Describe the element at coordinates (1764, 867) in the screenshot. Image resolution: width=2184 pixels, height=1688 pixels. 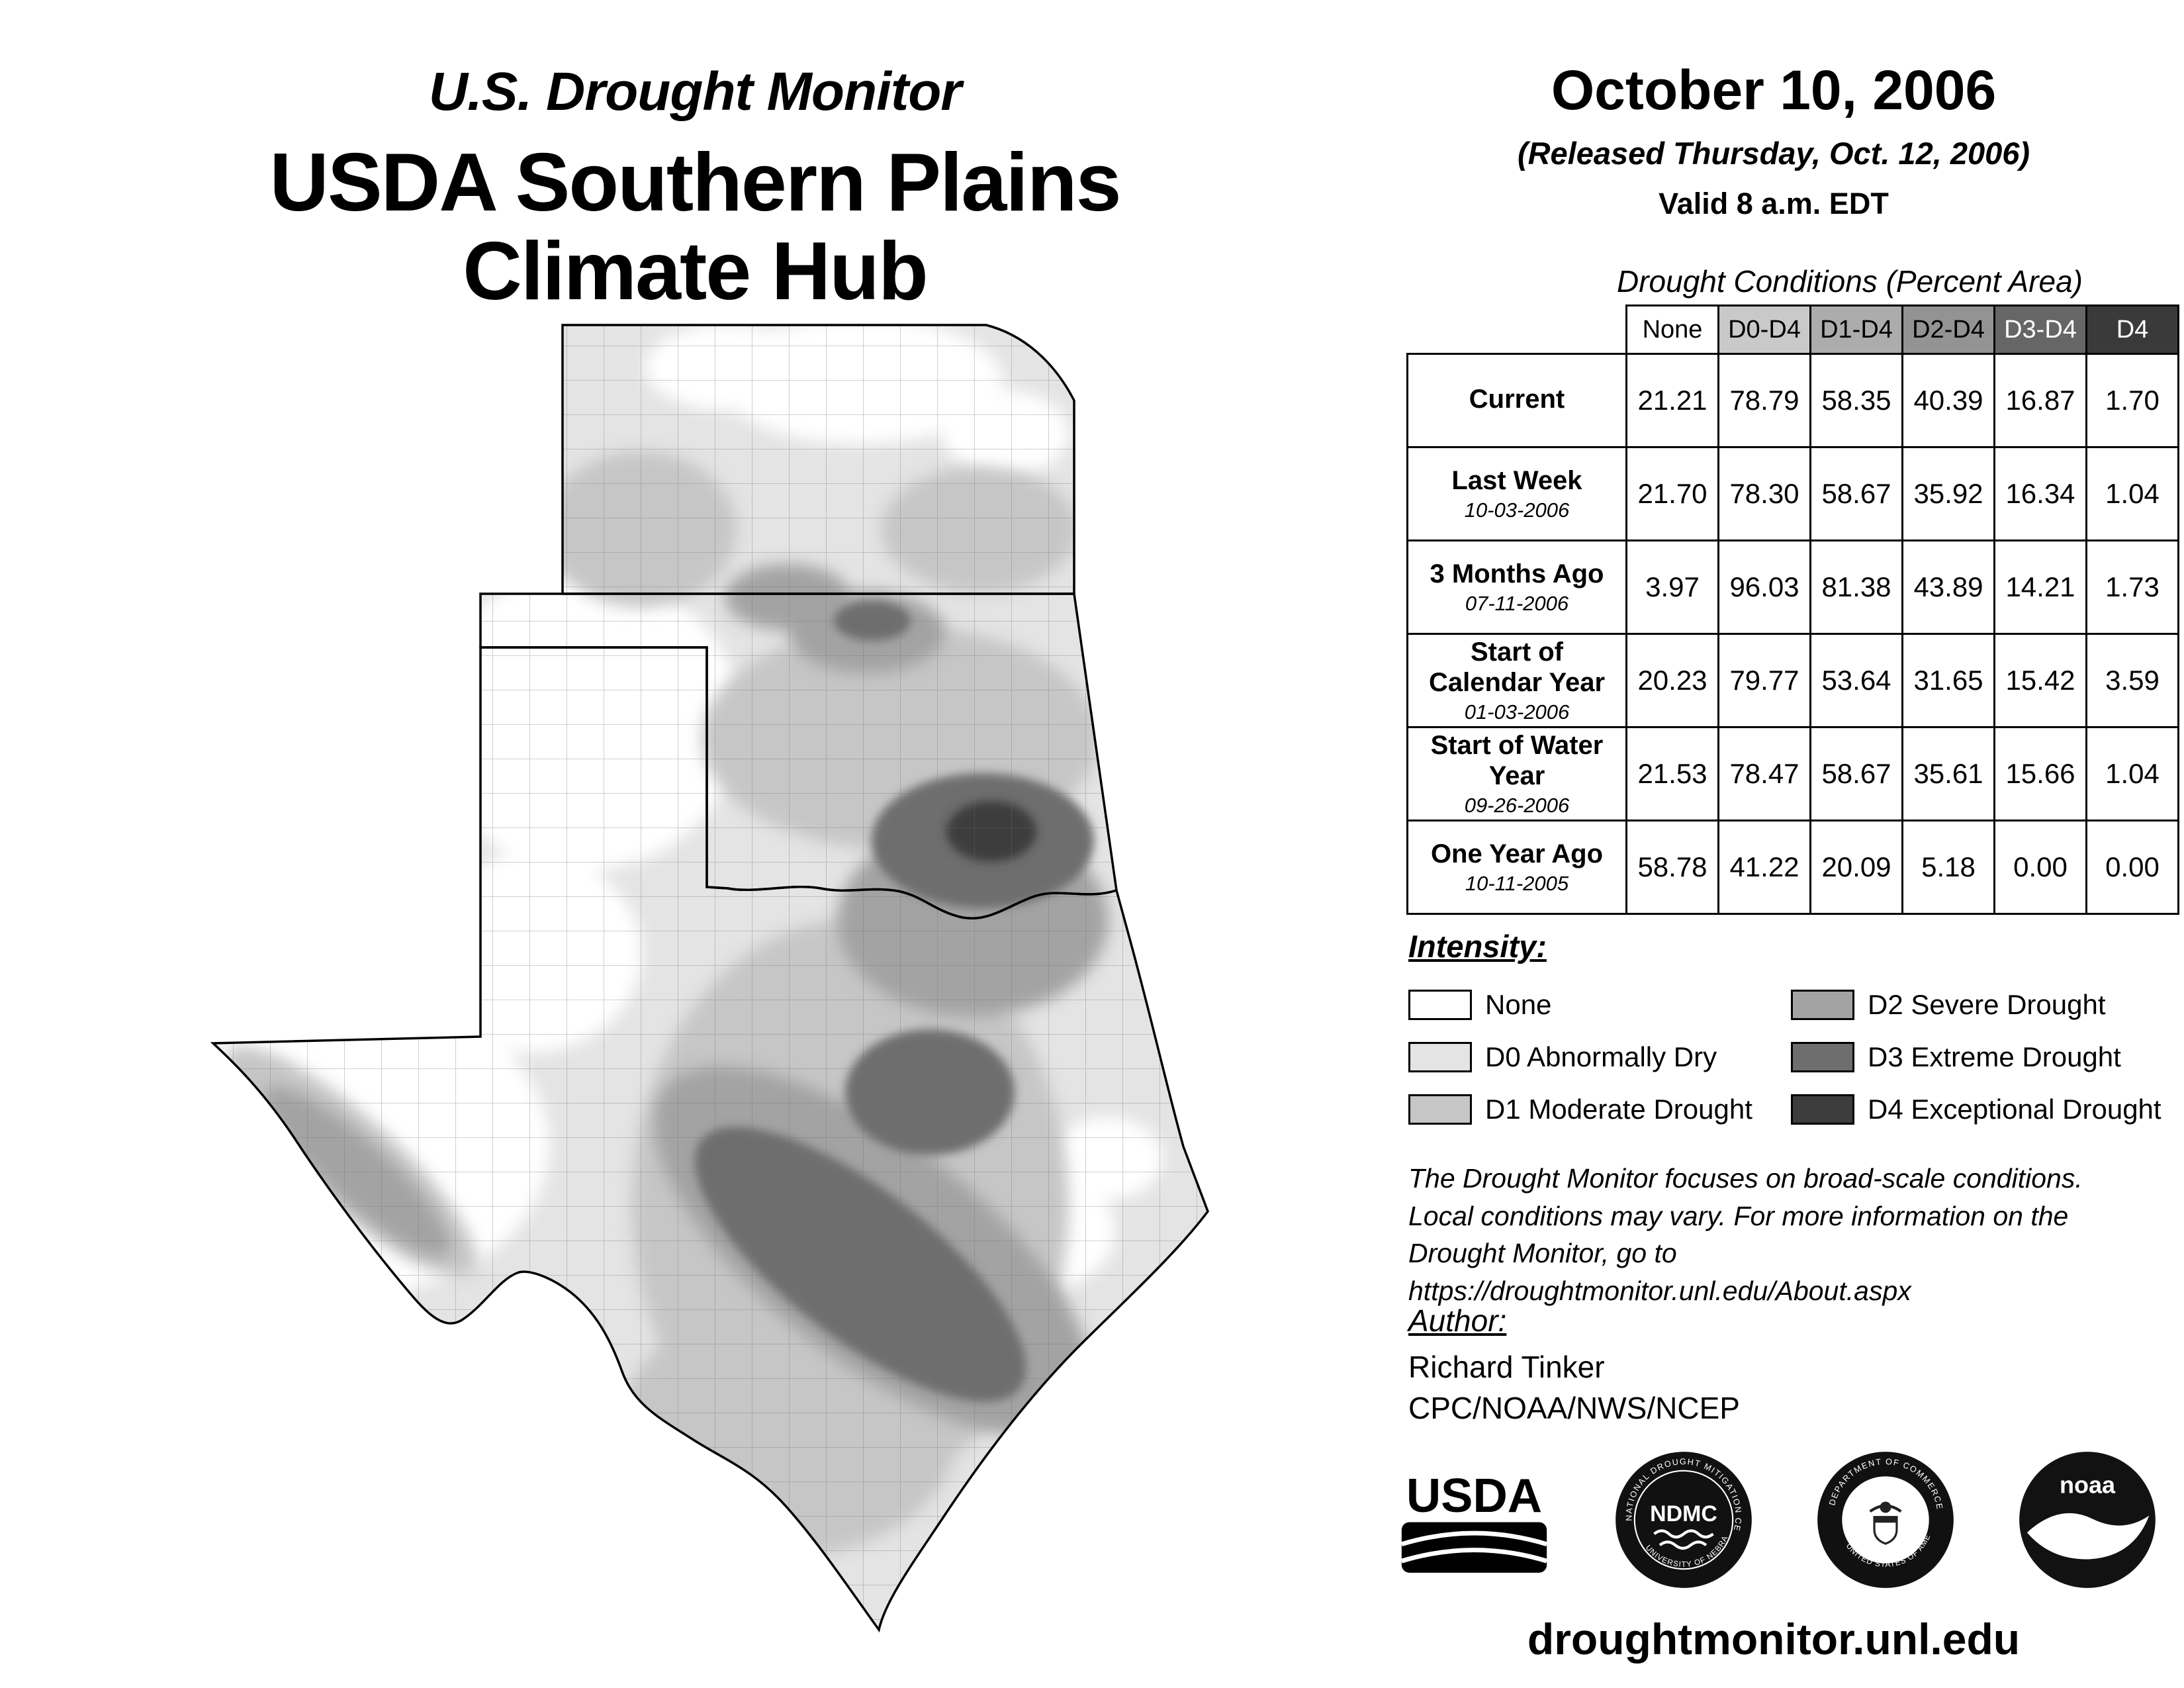
I see `value-cell: 41.22` at that location.